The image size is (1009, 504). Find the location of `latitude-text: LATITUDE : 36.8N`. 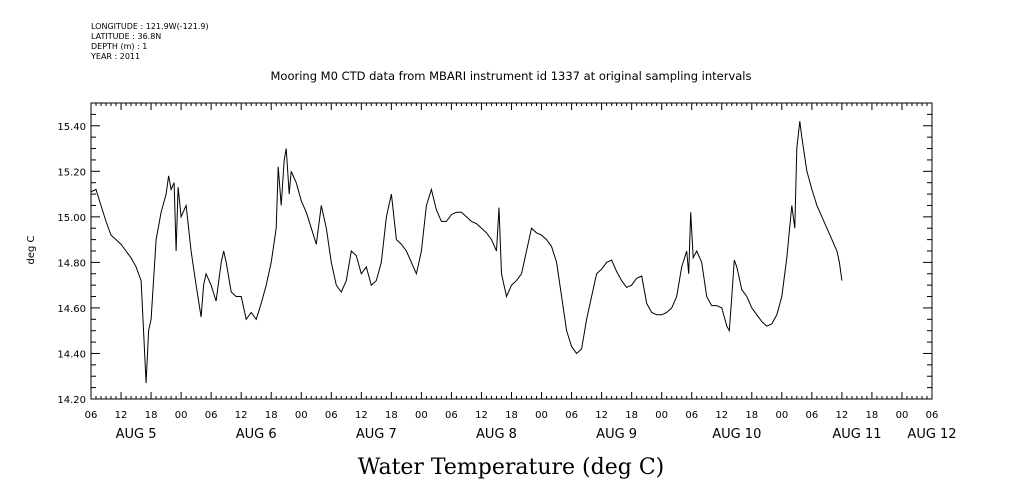

latitude-text: LATITUDE : 36.8N is located at coordinates (126, 36).